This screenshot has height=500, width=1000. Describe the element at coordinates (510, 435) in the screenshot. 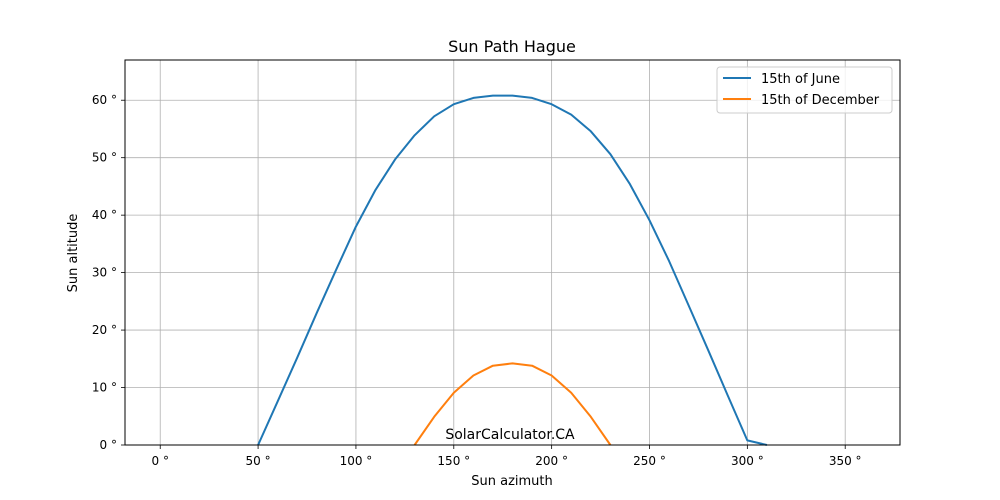

I see `watermark-annotation: SolarCalculator.CA` at that location.